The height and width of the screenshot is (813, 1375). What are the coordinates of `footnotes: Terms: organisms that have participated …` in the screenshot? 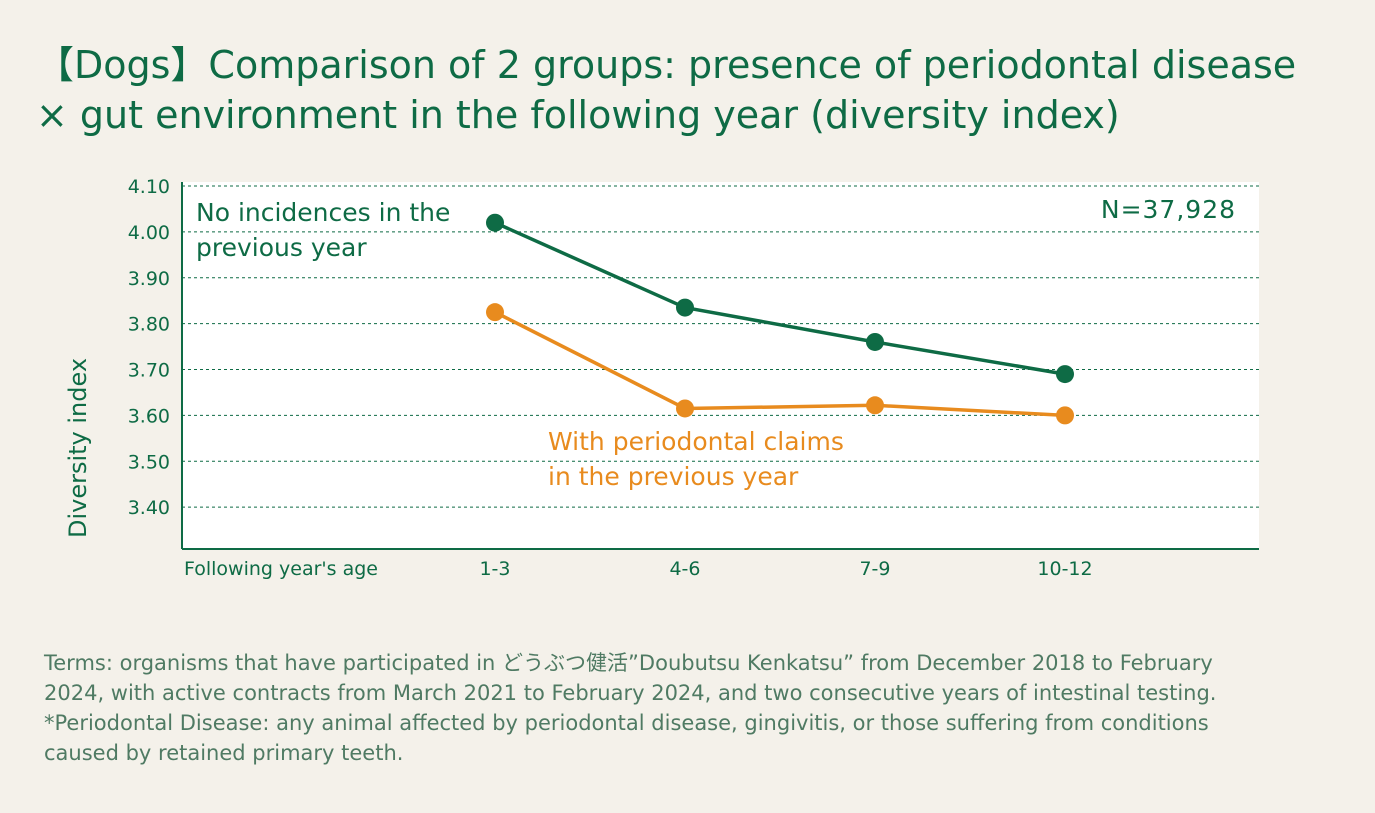 It's located at (699, 708).